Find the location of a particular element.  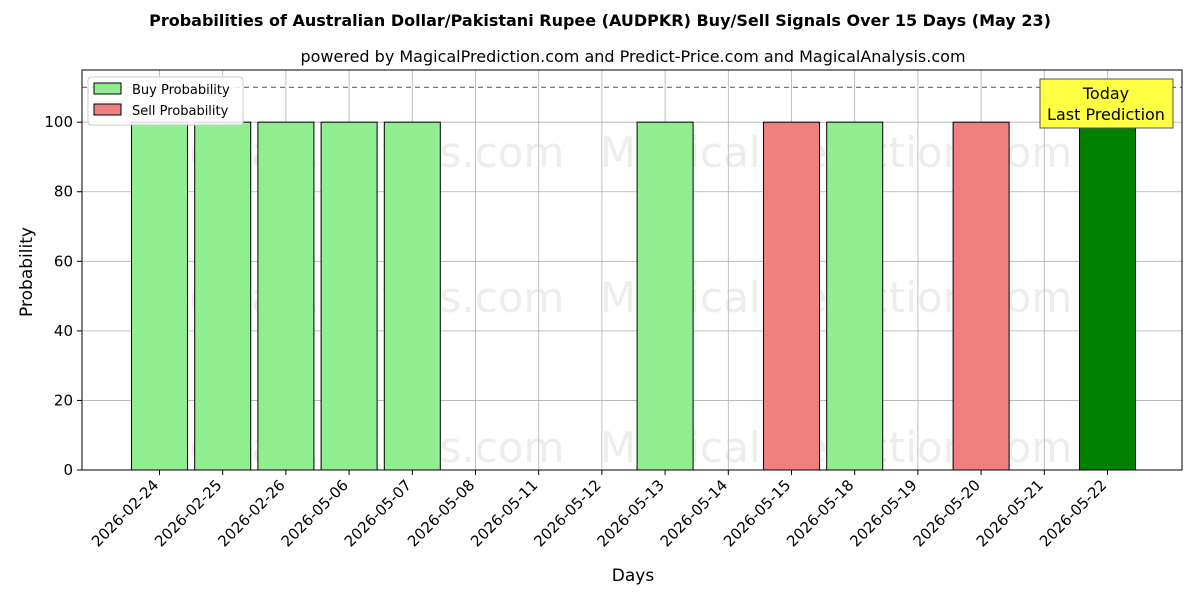

x-tick-label: 2026-05-18 is located at coordinates (820, 513).